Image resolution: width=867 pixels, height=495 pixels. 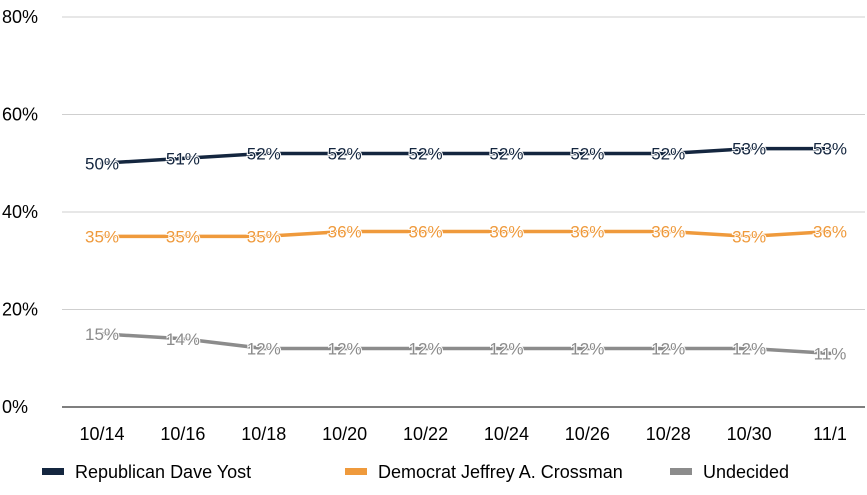 What do you see at coordinates (20, 17) in the screenshot?
I see `y-tick-label: 80%` at bounding box center [20, 17].